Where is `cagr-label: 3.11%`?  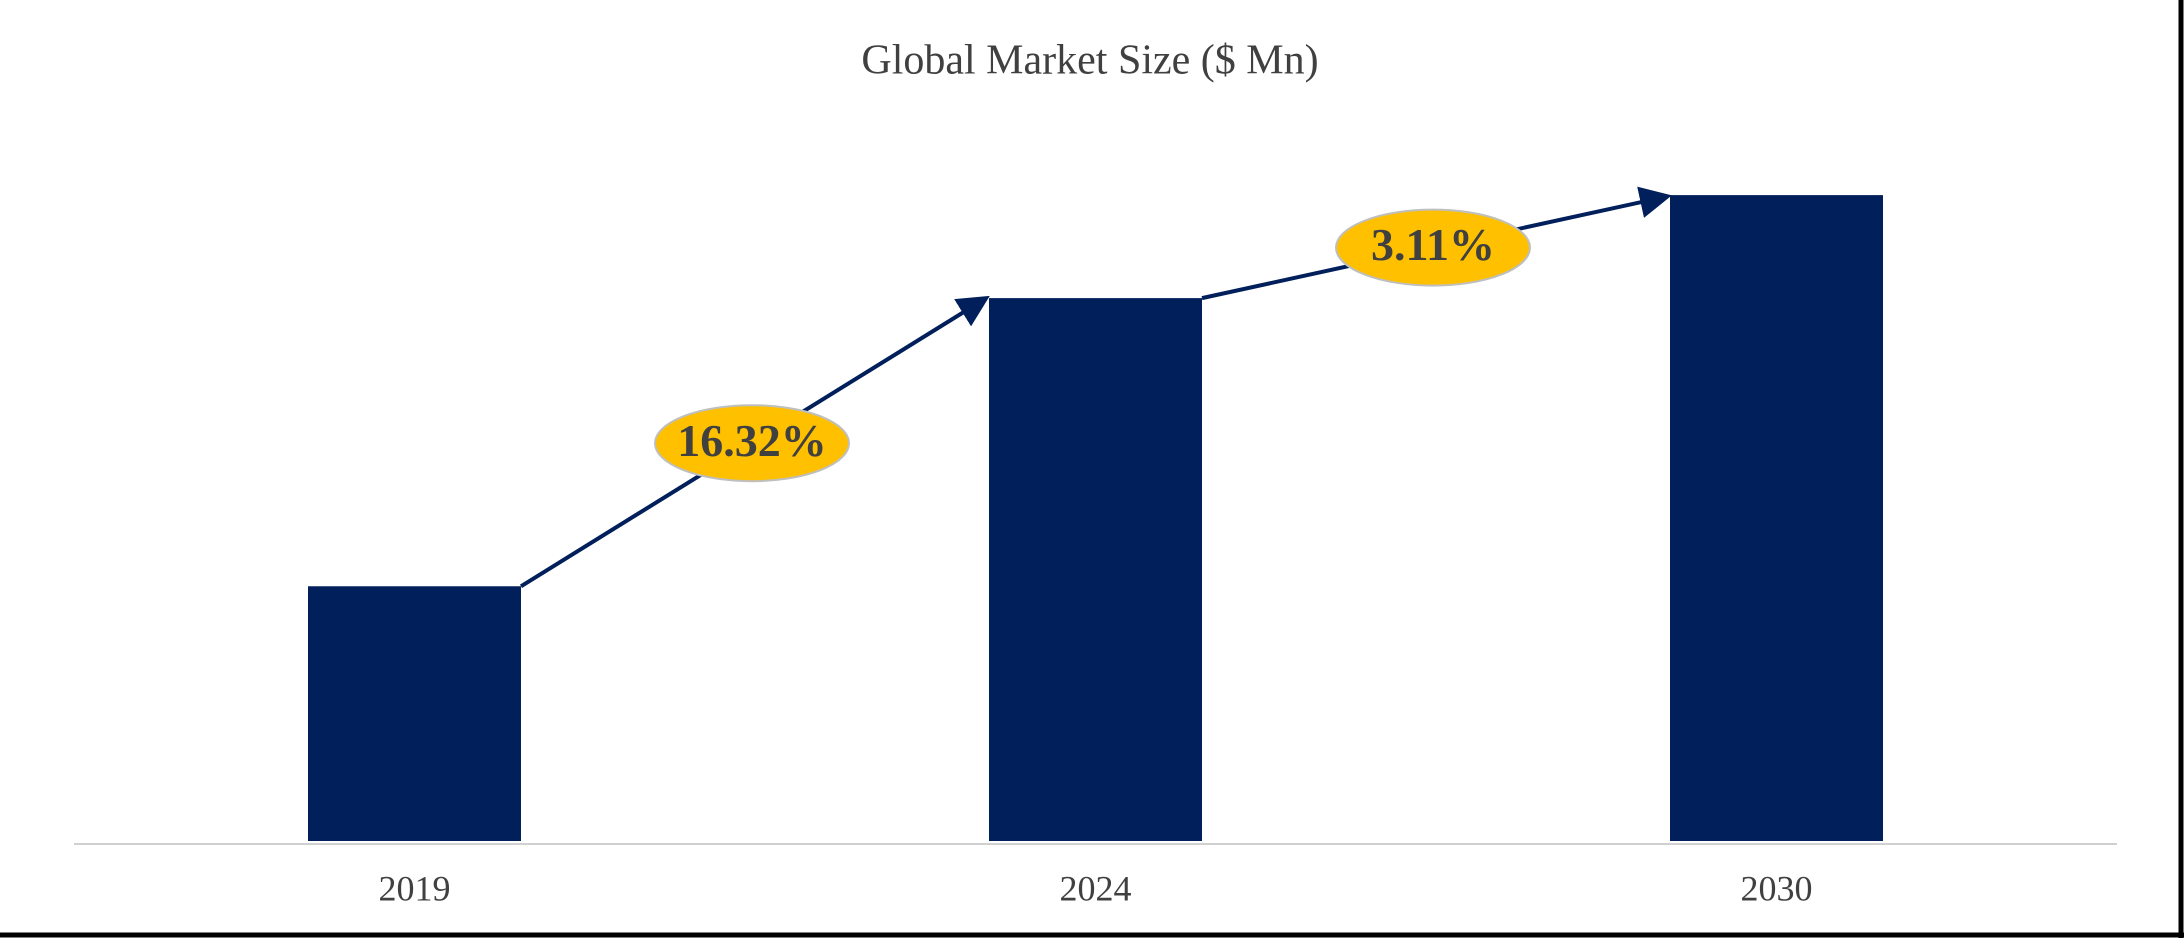
cagr-label: 3.11% is located at coordinates (1433, 244).